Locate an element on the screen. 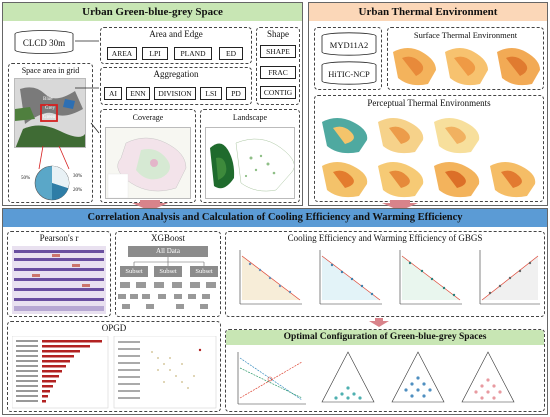  zoom-lines is located at coordinates (54, 157).